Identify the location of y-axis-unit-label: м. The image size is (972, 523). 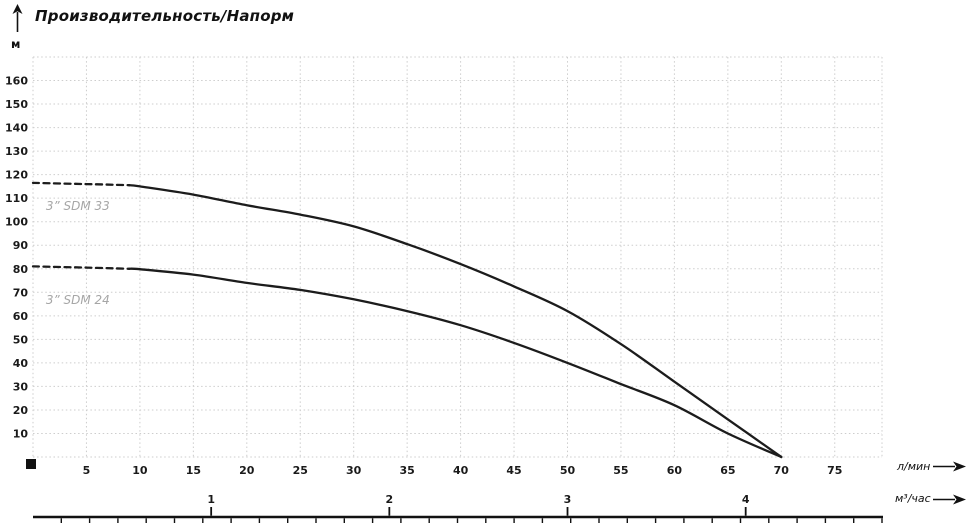
(16, 44).